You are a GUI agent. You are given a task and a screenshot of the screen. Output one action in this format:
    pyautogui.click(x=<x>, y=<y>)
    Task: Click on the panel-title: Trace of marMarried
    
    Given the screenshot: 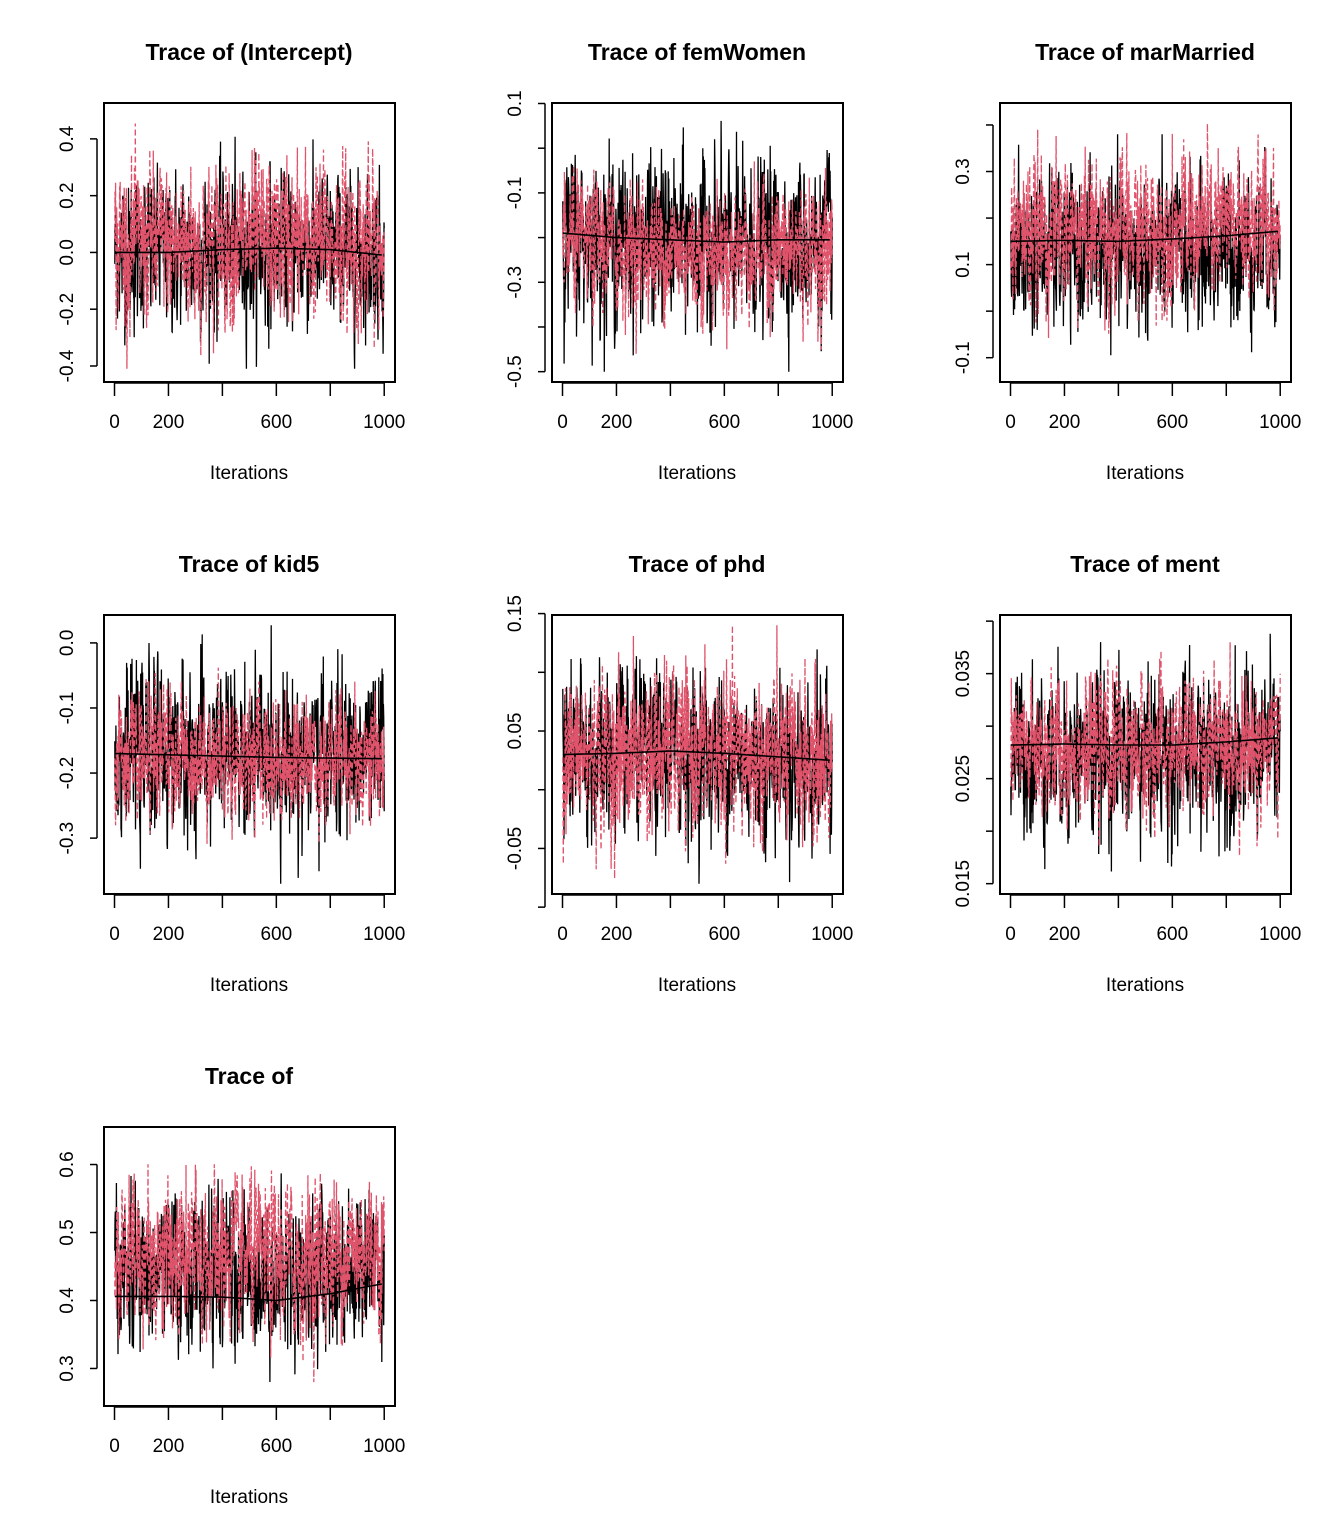 What is the action you would take?
    pyautogui.click(x=1145, y=52)
    